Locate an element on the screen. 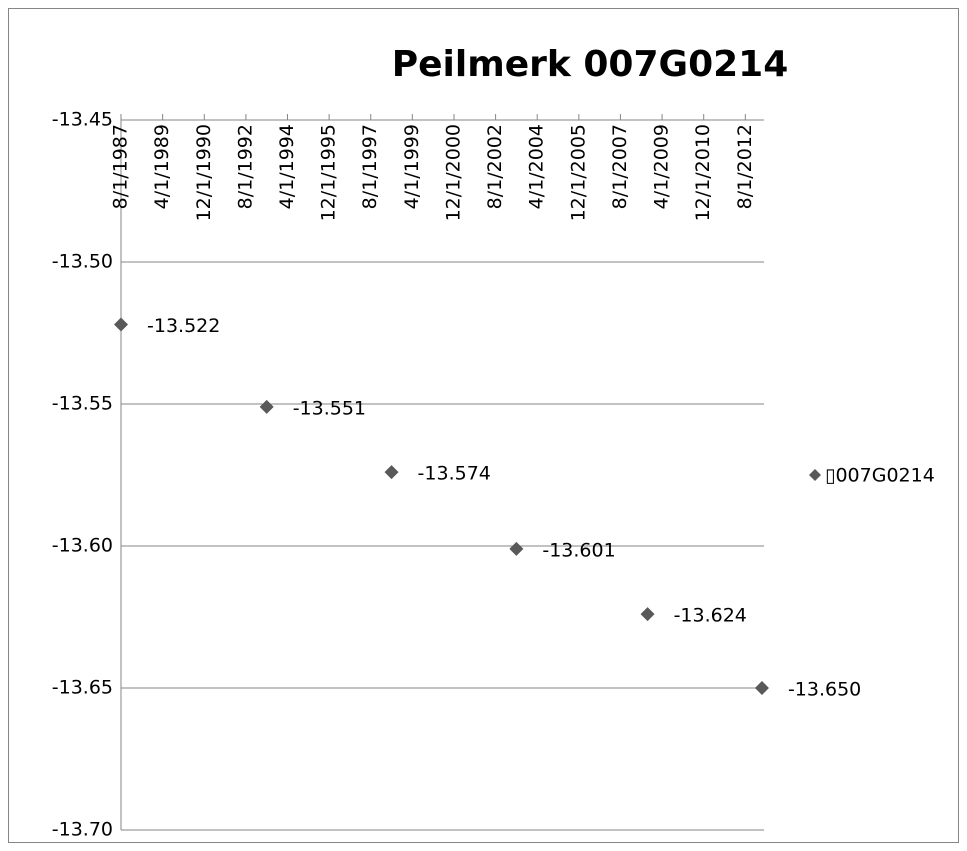 Image resolution: width=967 pixels, height=851 pixels. x-tick-label: 8/1/2007 is located at coordinates (620, 166).